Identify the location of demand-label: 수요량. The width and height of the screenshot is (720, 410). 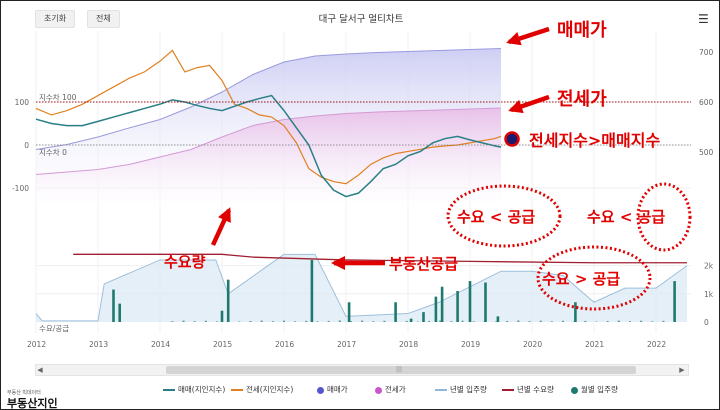
(185, 262).